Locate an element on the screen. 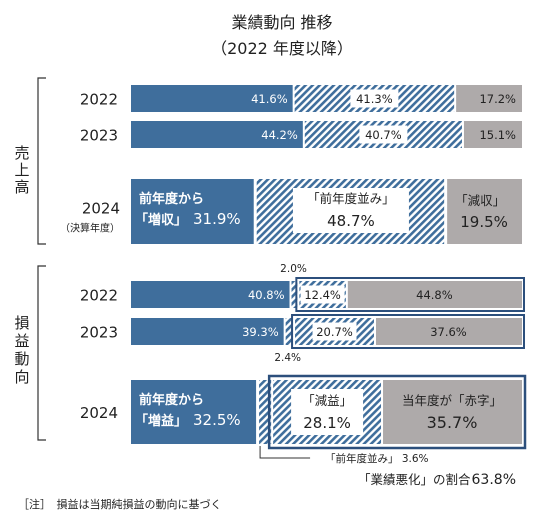 Image resolution: width=554 pixels, height=526 pixels. profit-group-label-char: 動 is located at coordinates (21, 359).